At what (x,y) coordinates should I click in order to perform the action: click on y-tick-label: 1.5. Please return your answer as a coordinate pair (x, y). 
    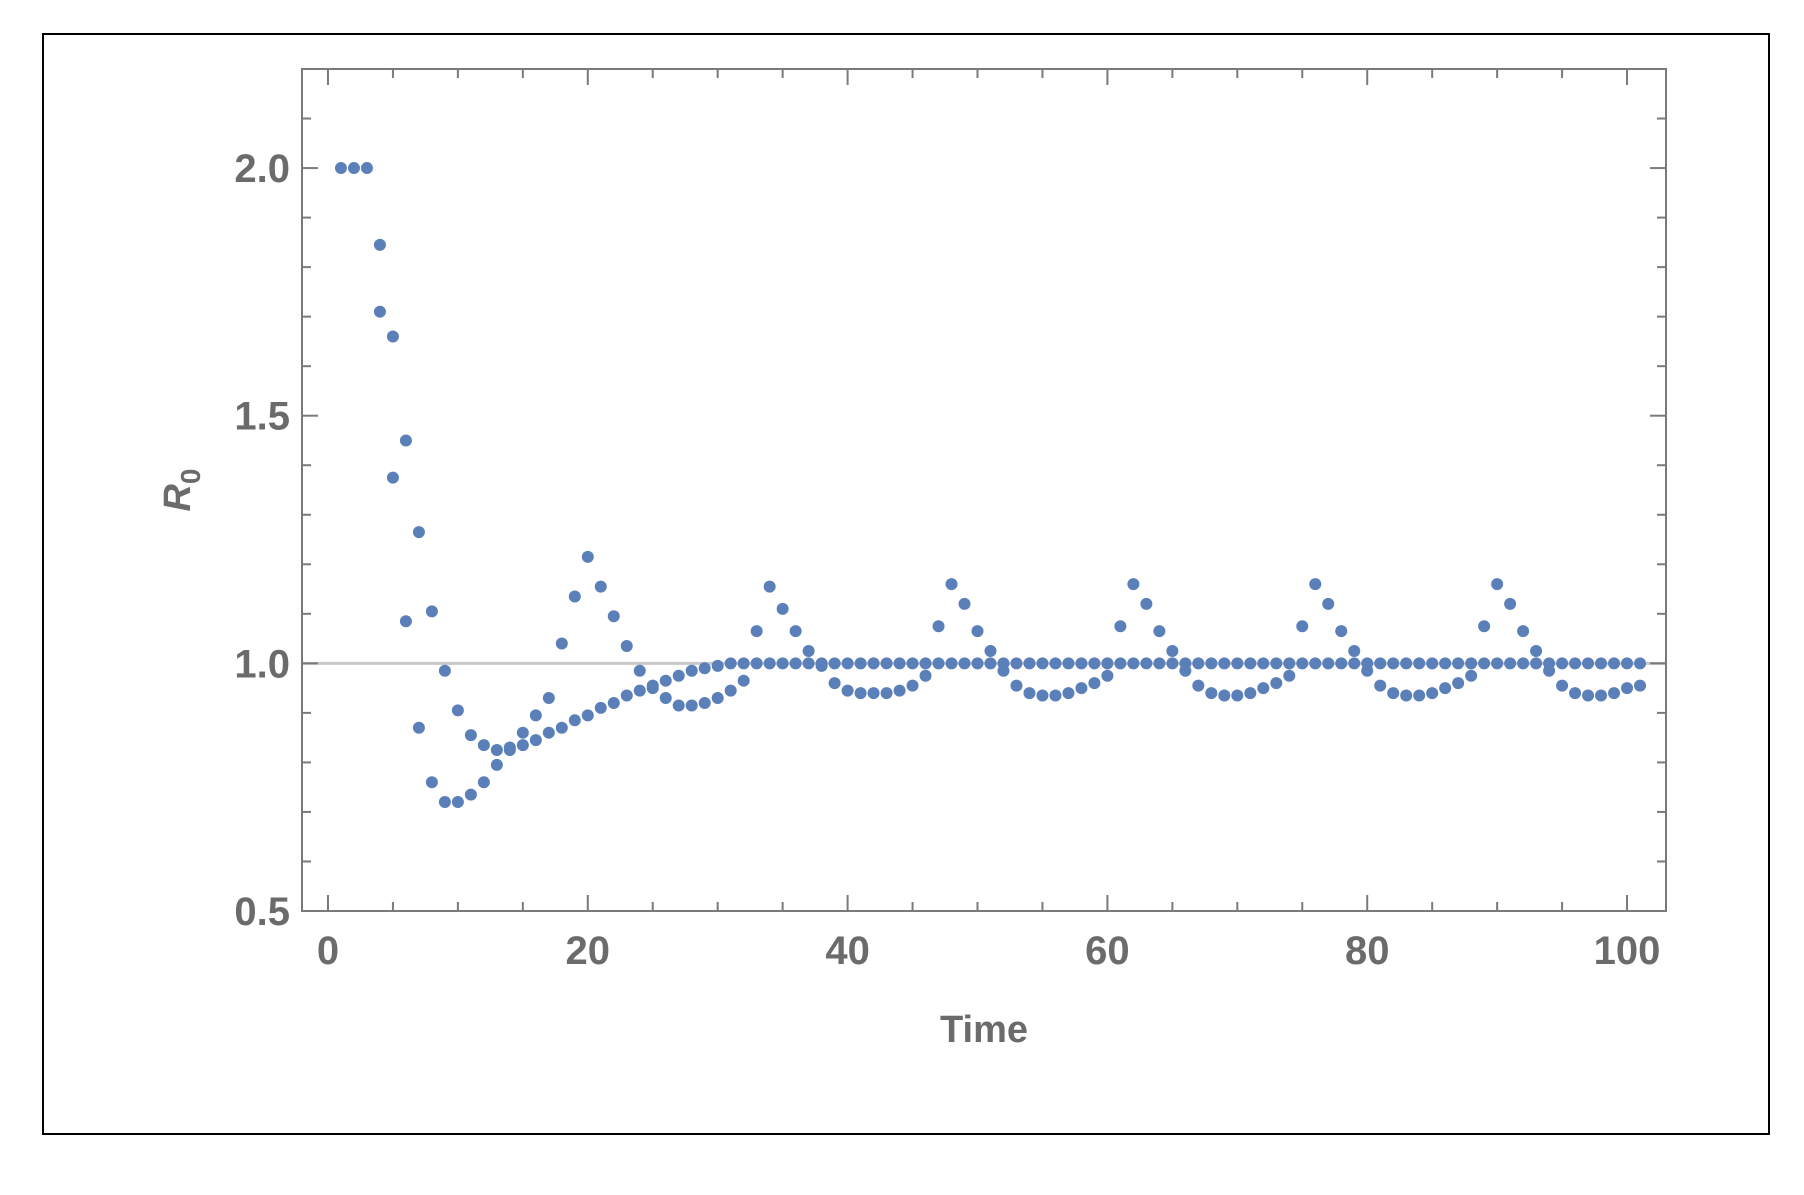
    Looking at the image, I should click on (262, 417).